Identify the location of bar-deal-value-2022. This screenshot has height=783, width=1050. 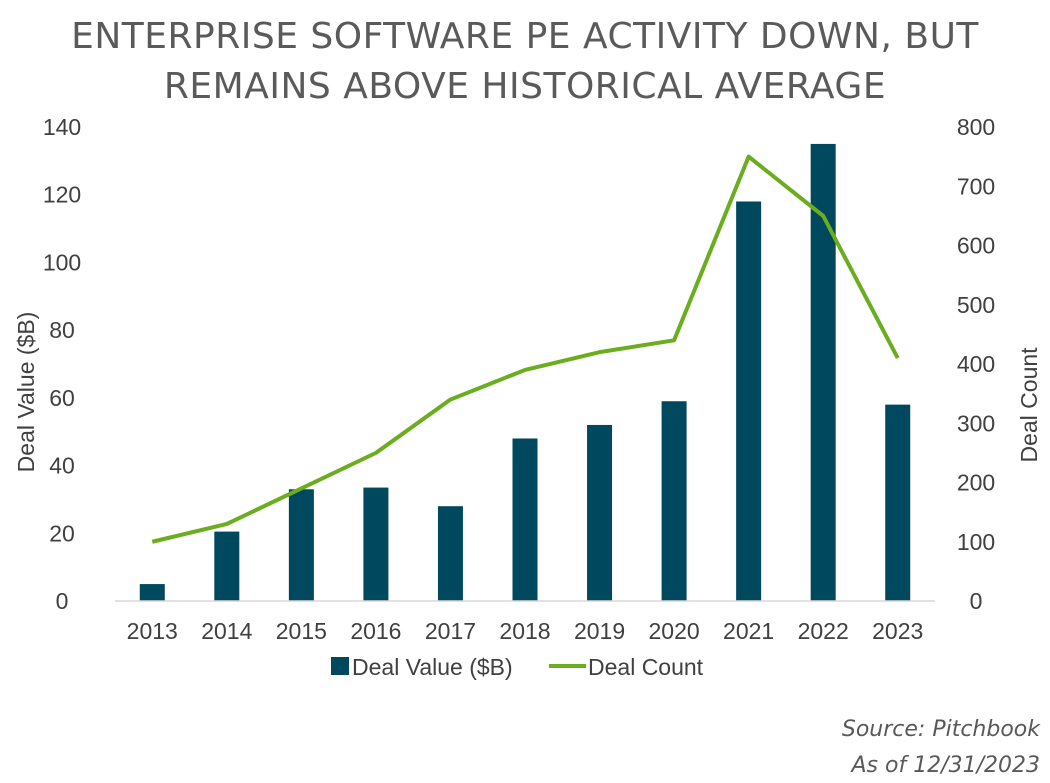
(823, 372).